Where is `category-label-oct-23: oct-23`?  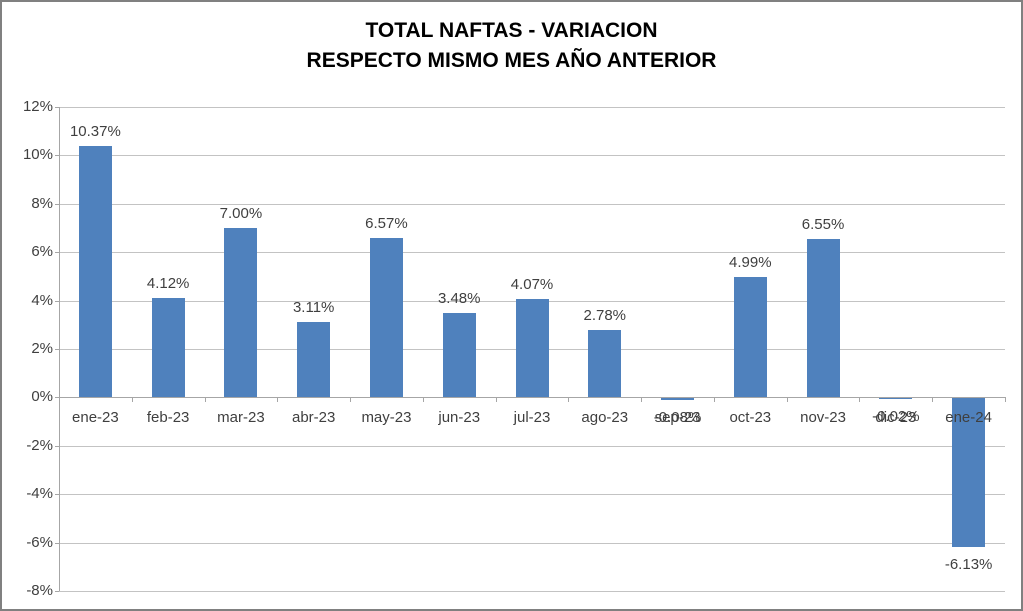 category-label-oct-23: oct-23 is located at coordinates (750, 418).